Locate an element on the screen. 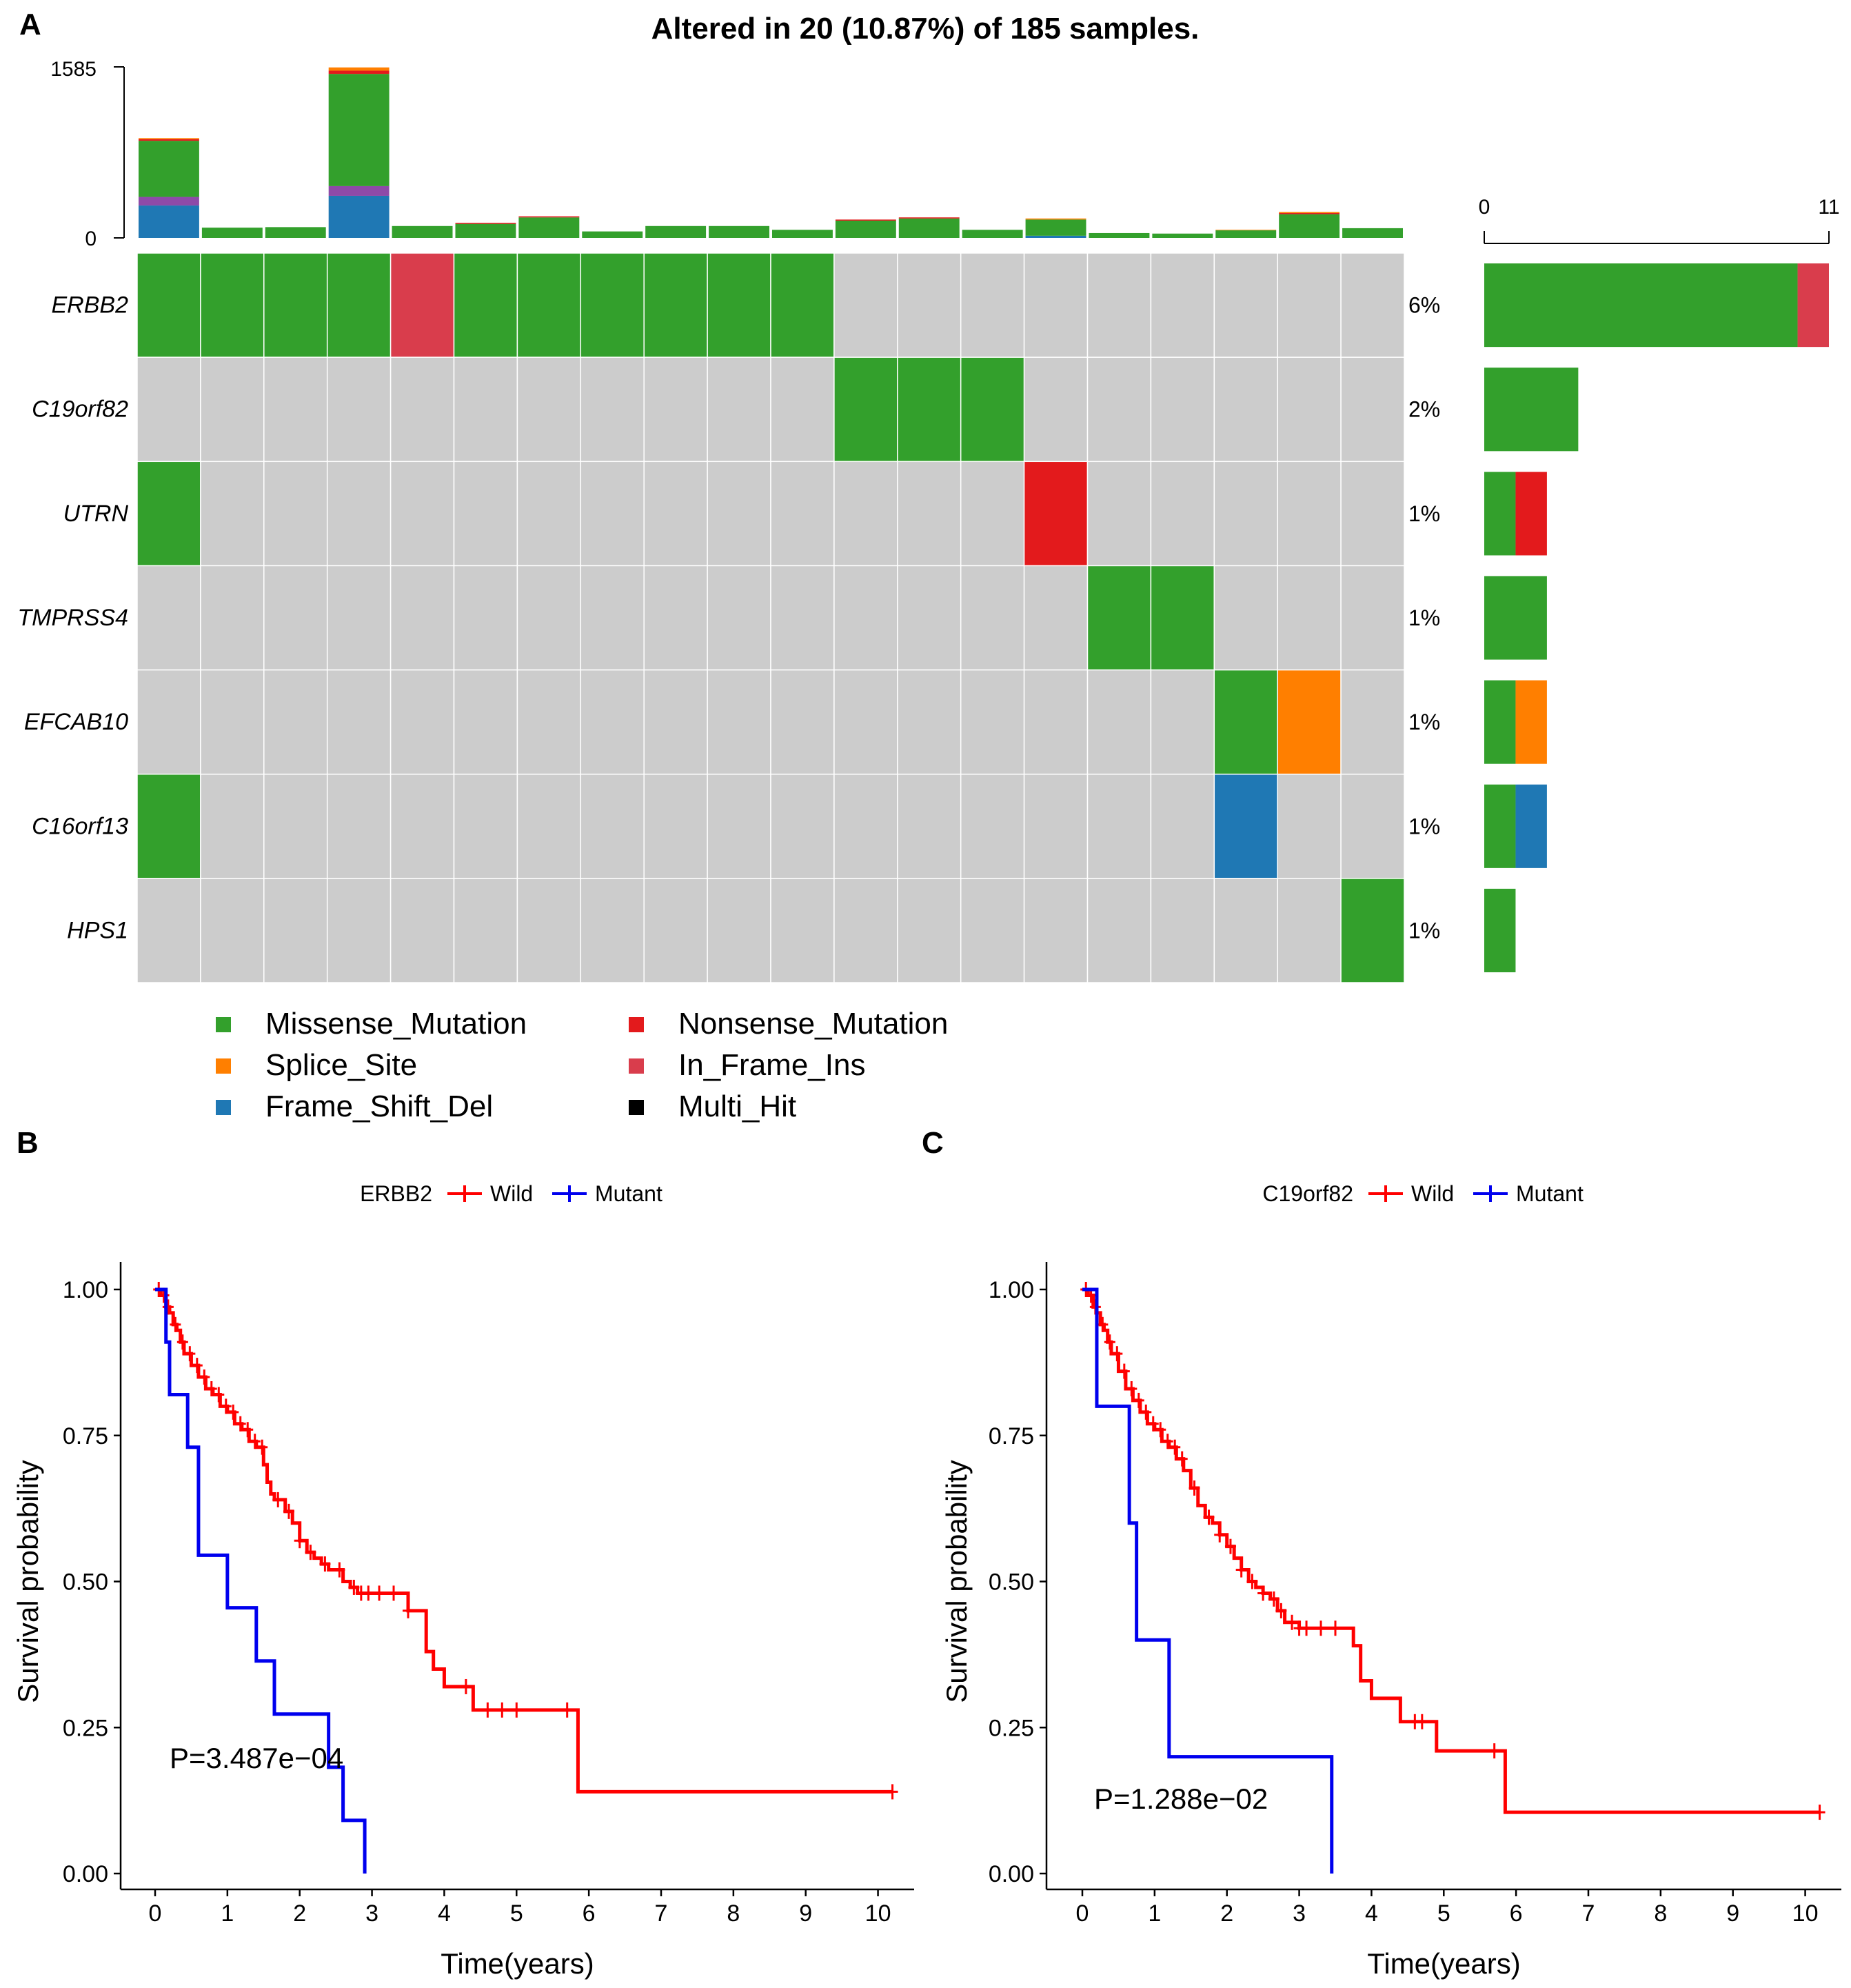 The height and width of the screenshot is (1988, 1851). gene-count-axis: 0 11 is located at coordinates (1659, 220).